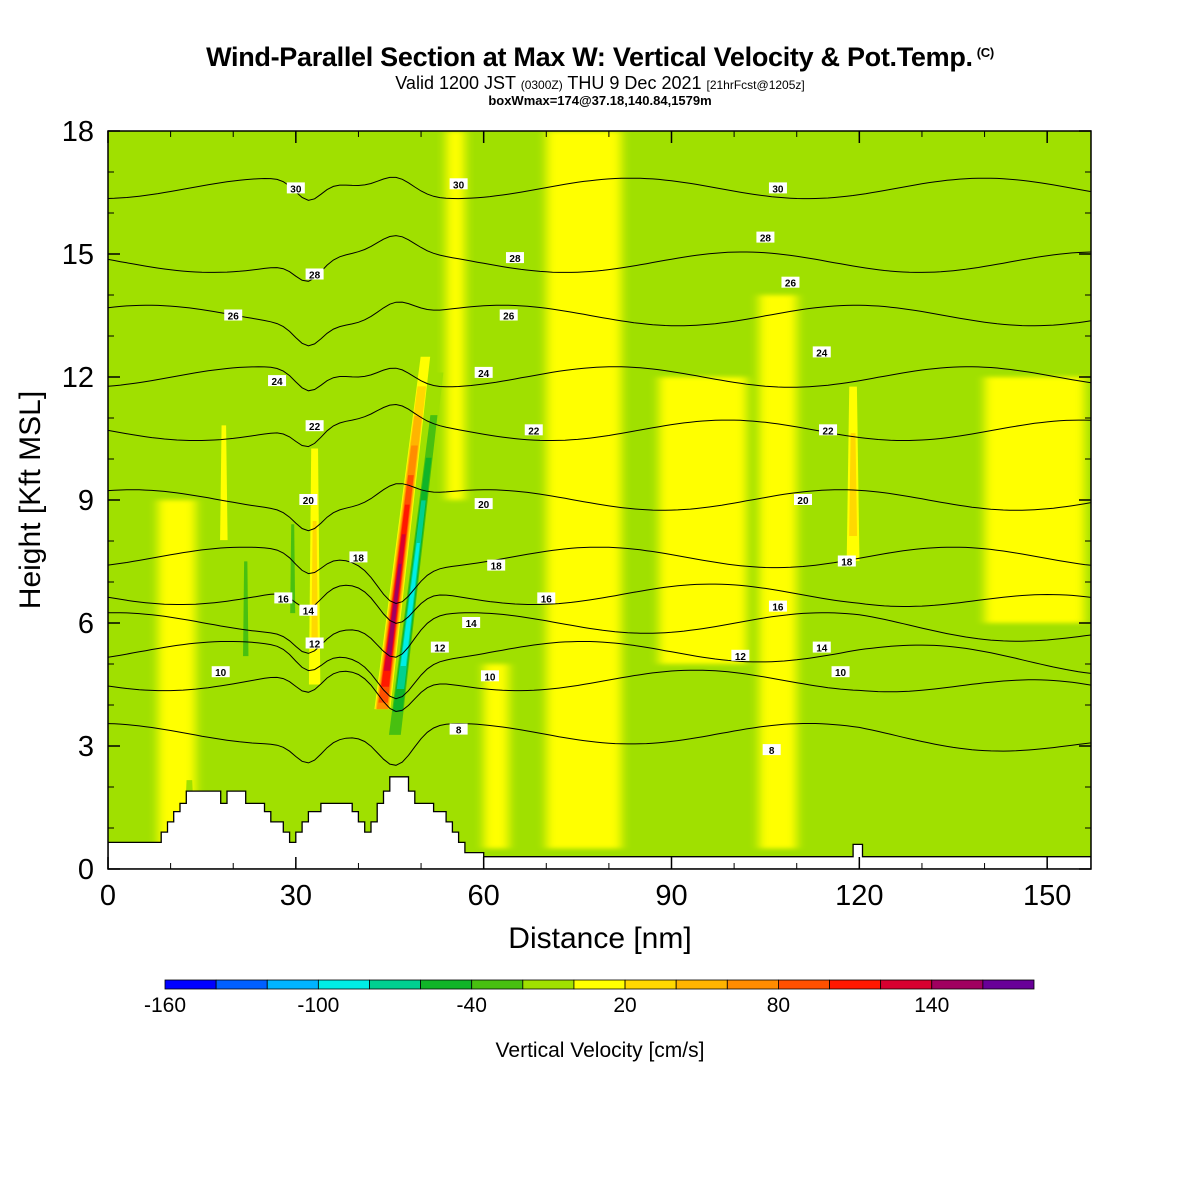 The height and width of the screenshot is (1200, 1200). Describe the element at coordinates (1047, 896) in the screenshot. I see `x-tick-label: 150` at that location.